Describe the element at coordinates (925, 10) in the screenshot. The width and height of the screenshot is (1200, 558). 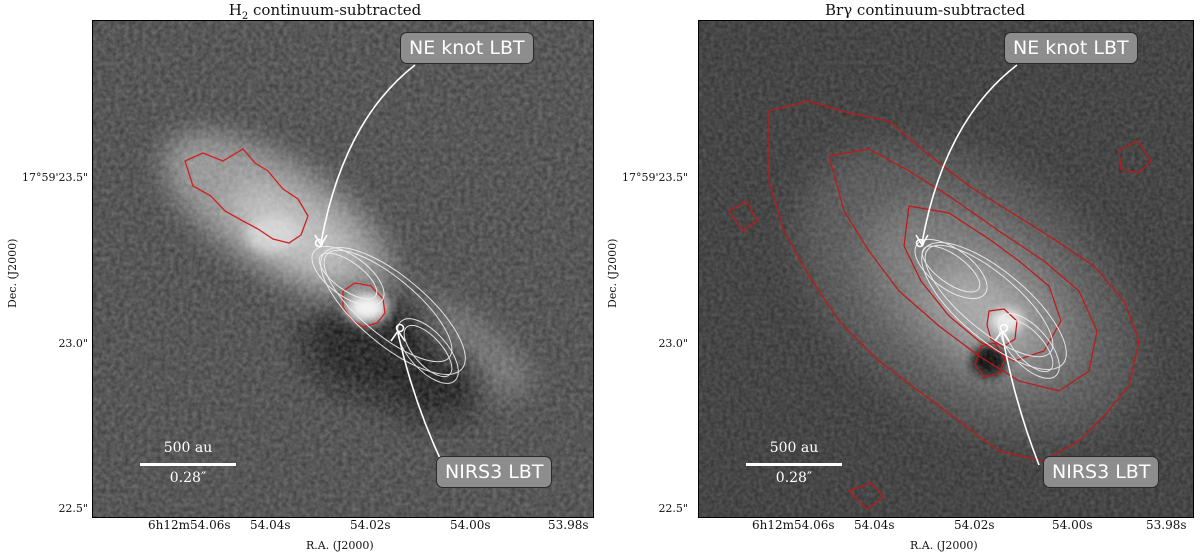
I see `panel-title: Brγ continuum-subtracted` at that location.